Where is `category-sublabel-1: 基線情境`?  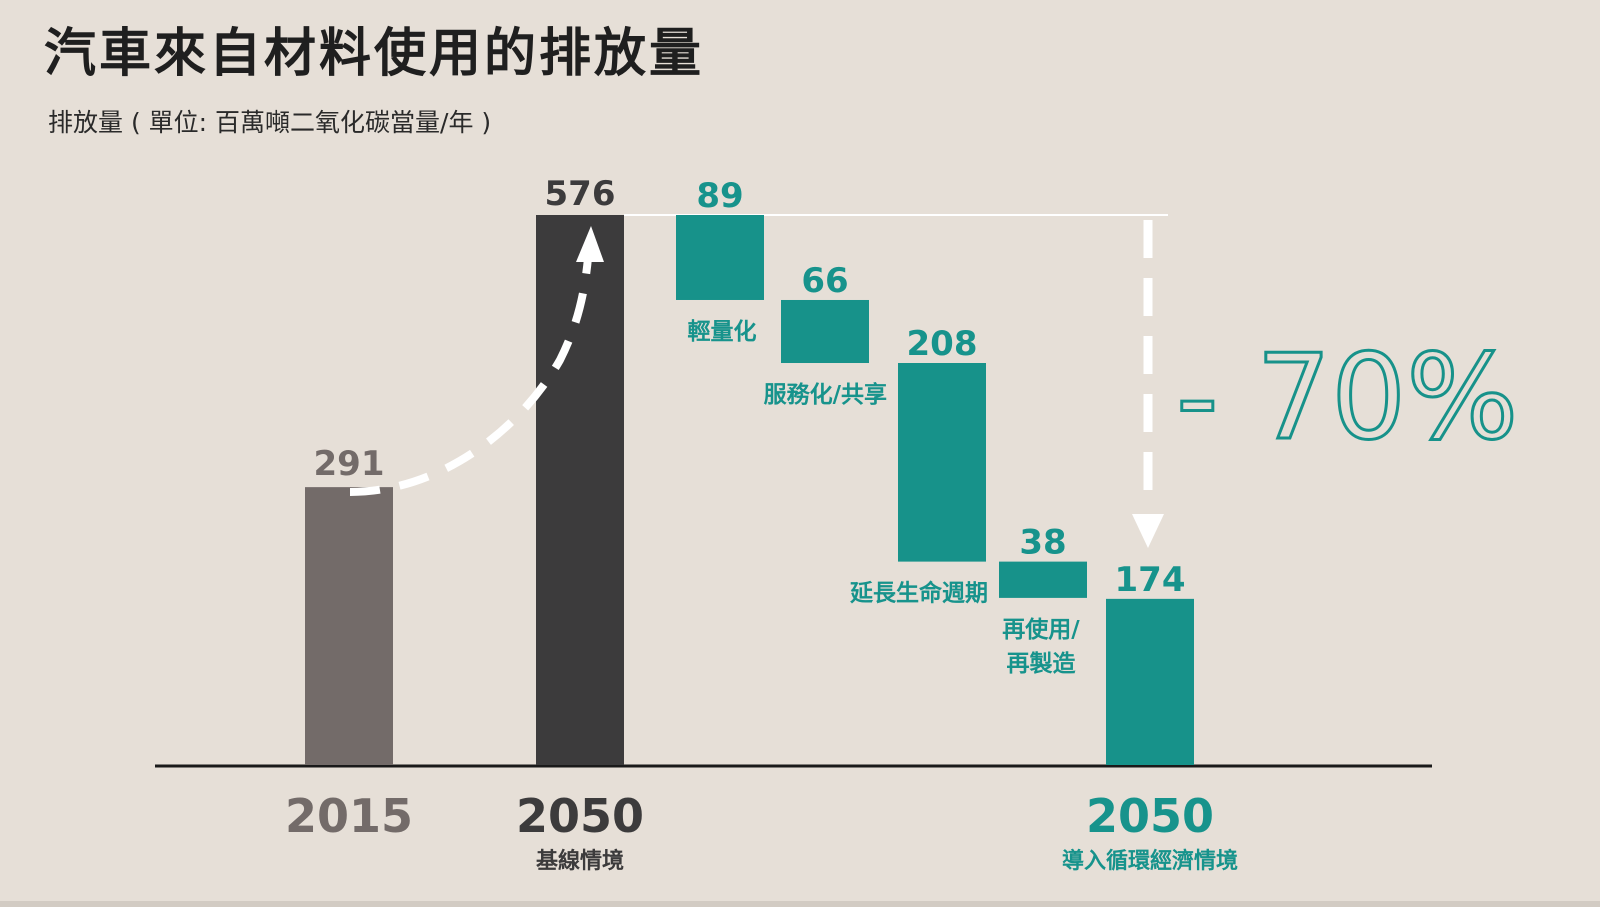 category-sublabel-1: 基線情境 is located at coordinates (580, 861).